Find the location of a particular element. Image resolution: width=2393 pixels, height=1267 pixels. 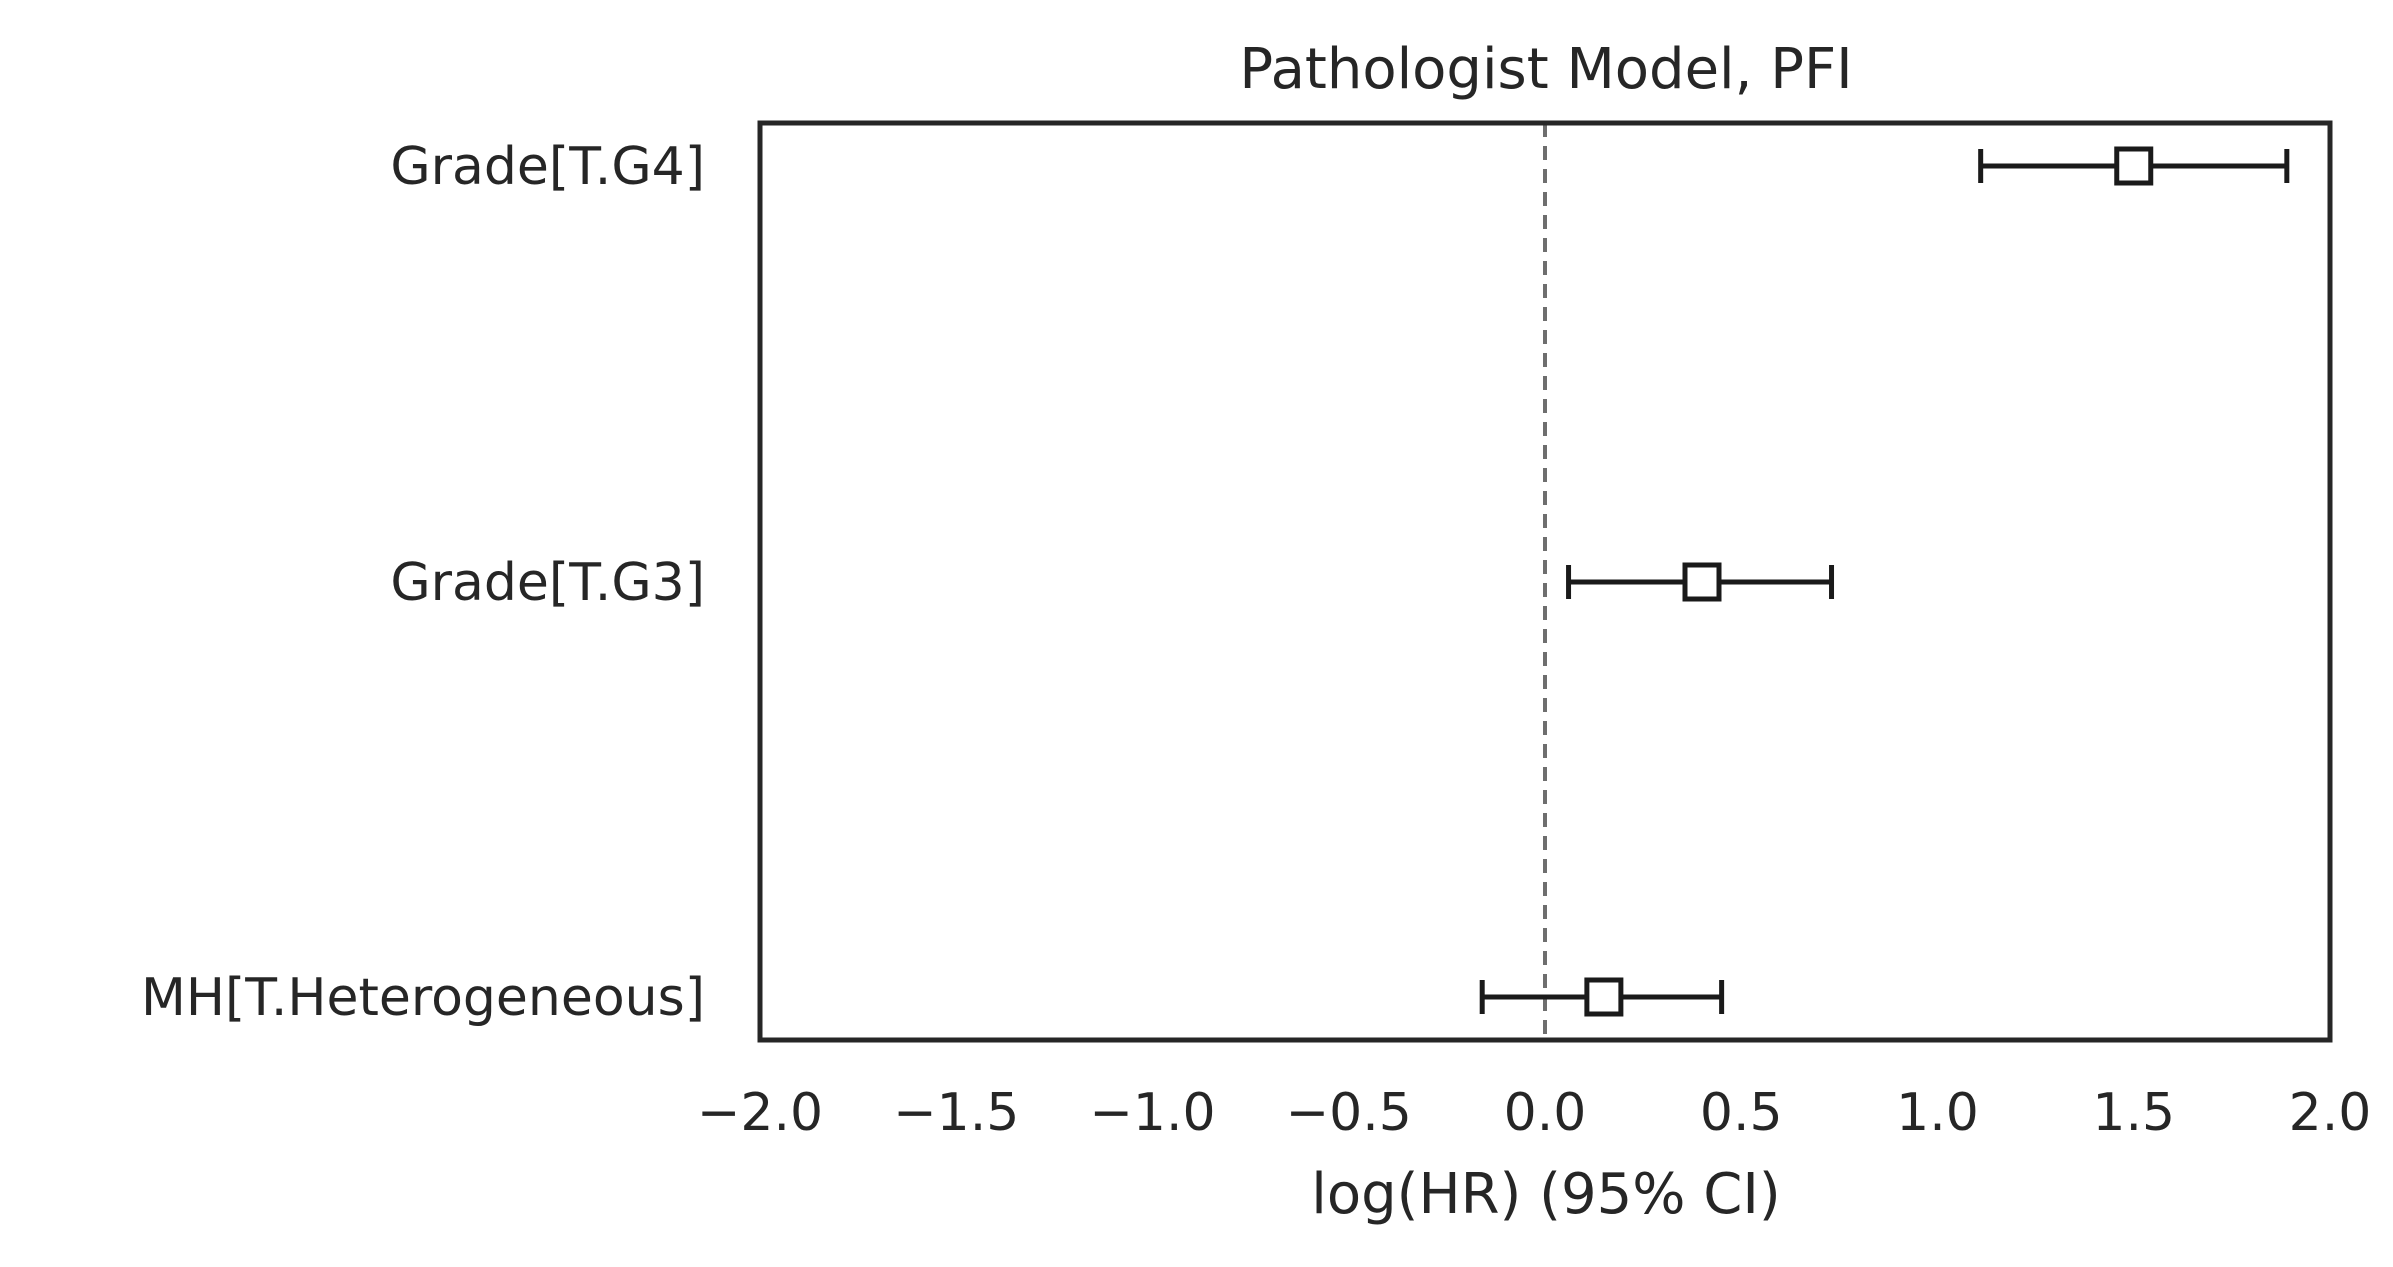

x-tick-labels: −2.0 −1.5 −1.0 −0.5 0.0 0.5 1.0 1.5 2.0 is located at coordinates (1534, 1113).